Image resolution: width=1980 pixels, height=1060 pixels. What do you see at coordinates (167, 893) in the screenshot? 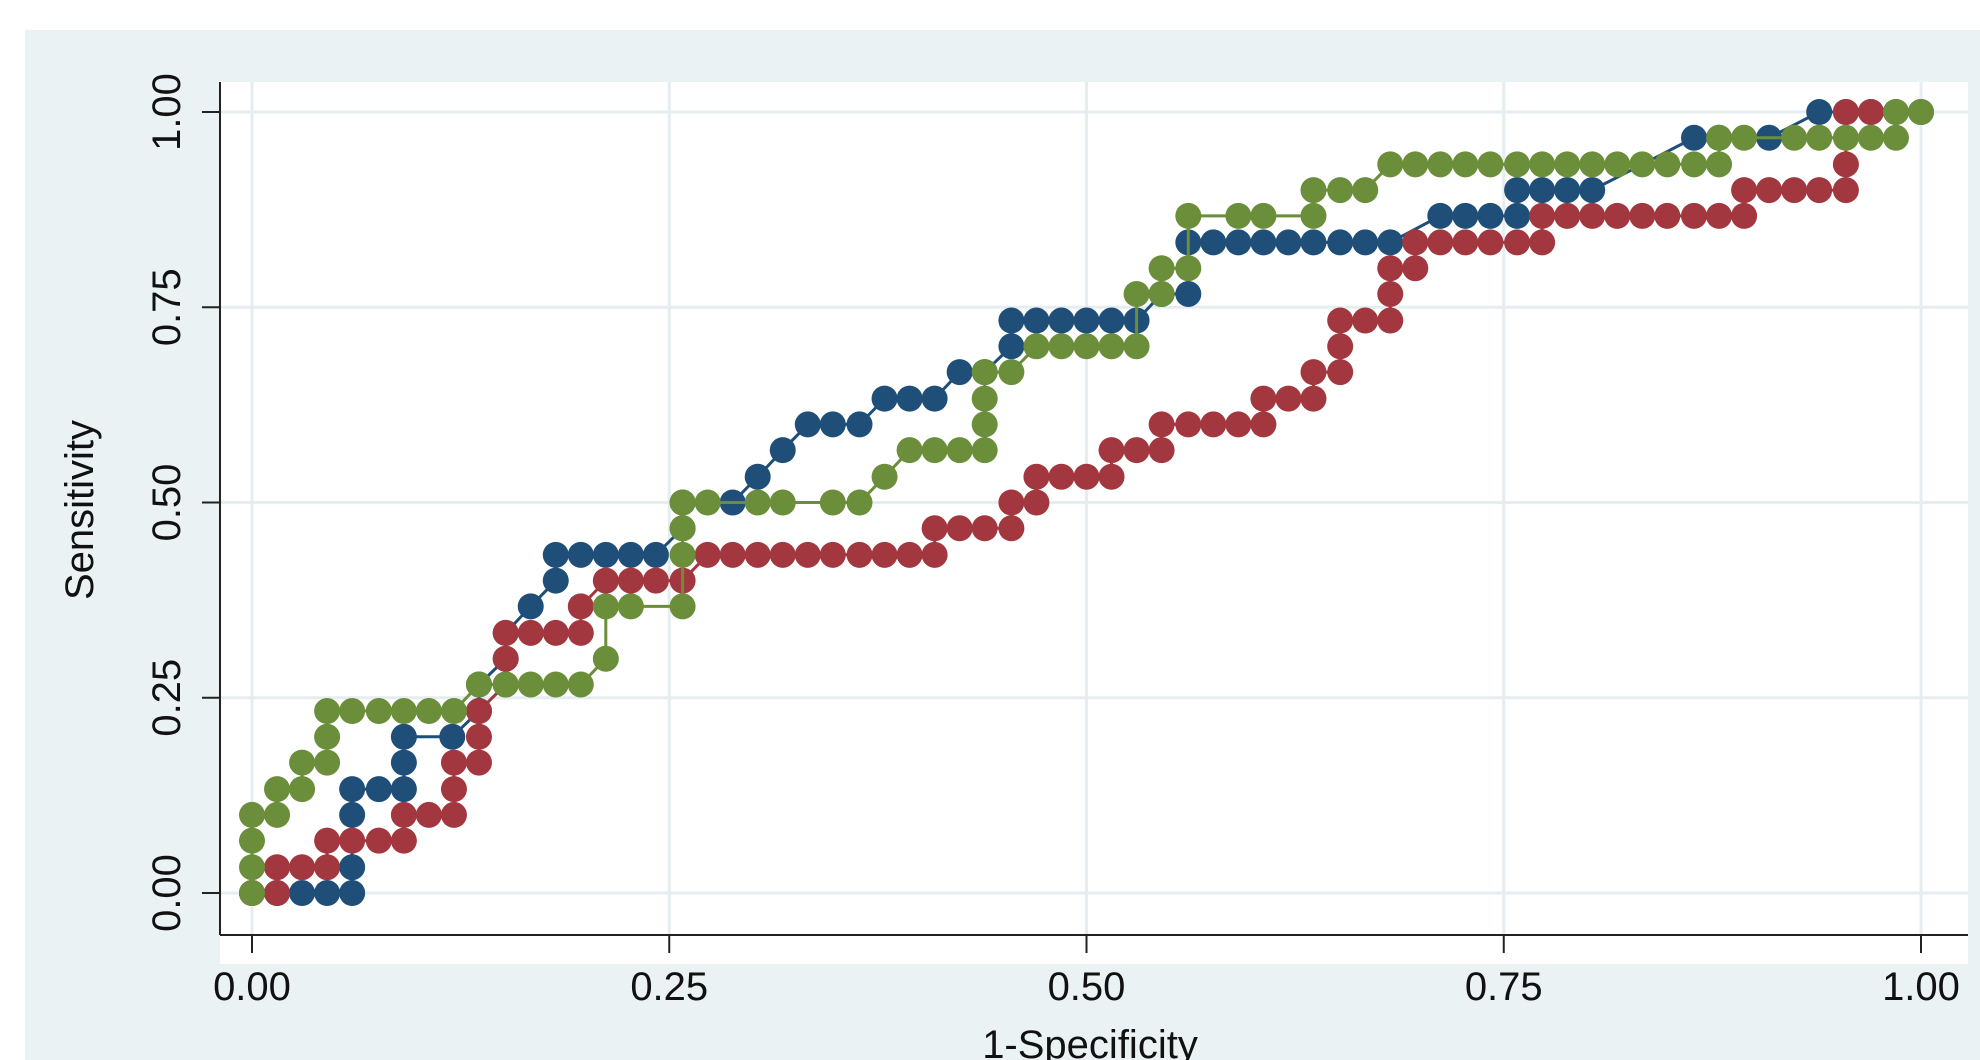
I see `y-tick-label: 0.00` at bounding box center [167, 893].